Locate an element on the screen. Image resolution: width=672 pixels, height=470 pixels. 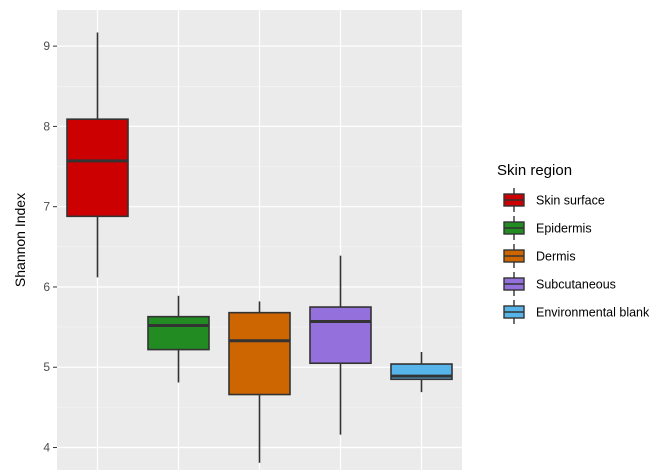
legend-title: Skin region is located at coordinates (534, 170).